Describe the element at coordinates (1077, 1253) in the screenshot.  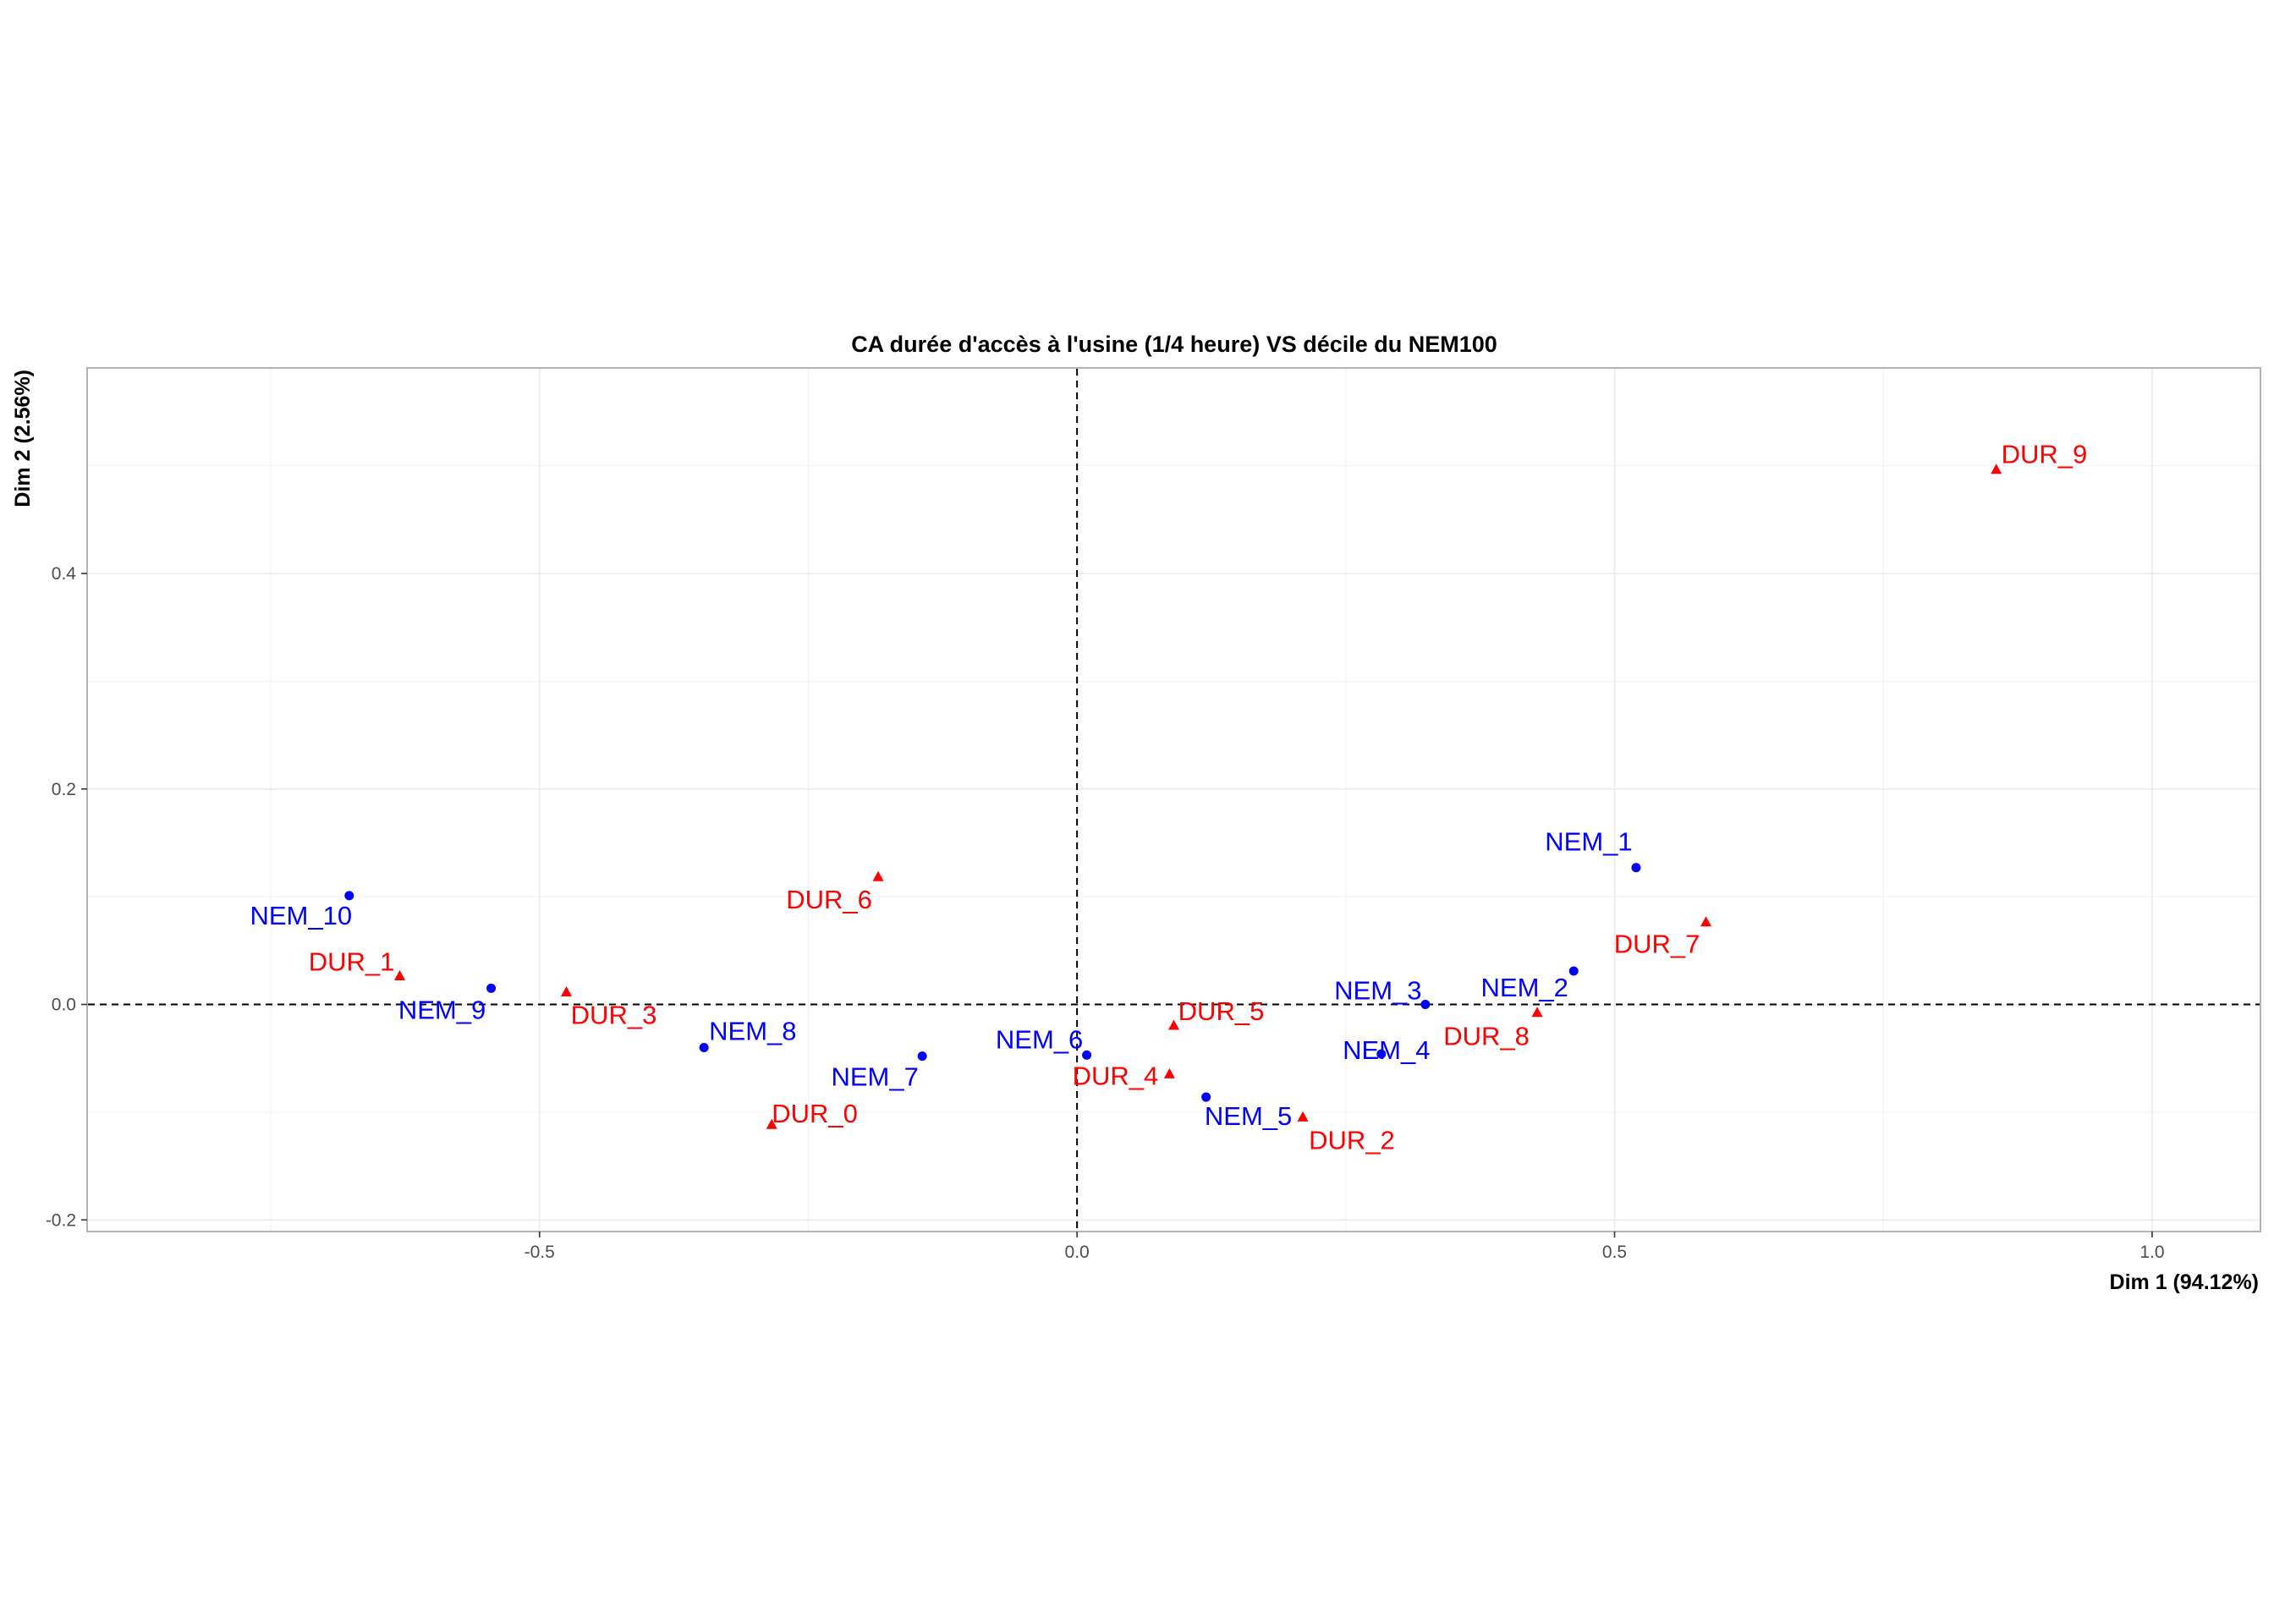
I see `x-tick-label: 0.0` at that location.